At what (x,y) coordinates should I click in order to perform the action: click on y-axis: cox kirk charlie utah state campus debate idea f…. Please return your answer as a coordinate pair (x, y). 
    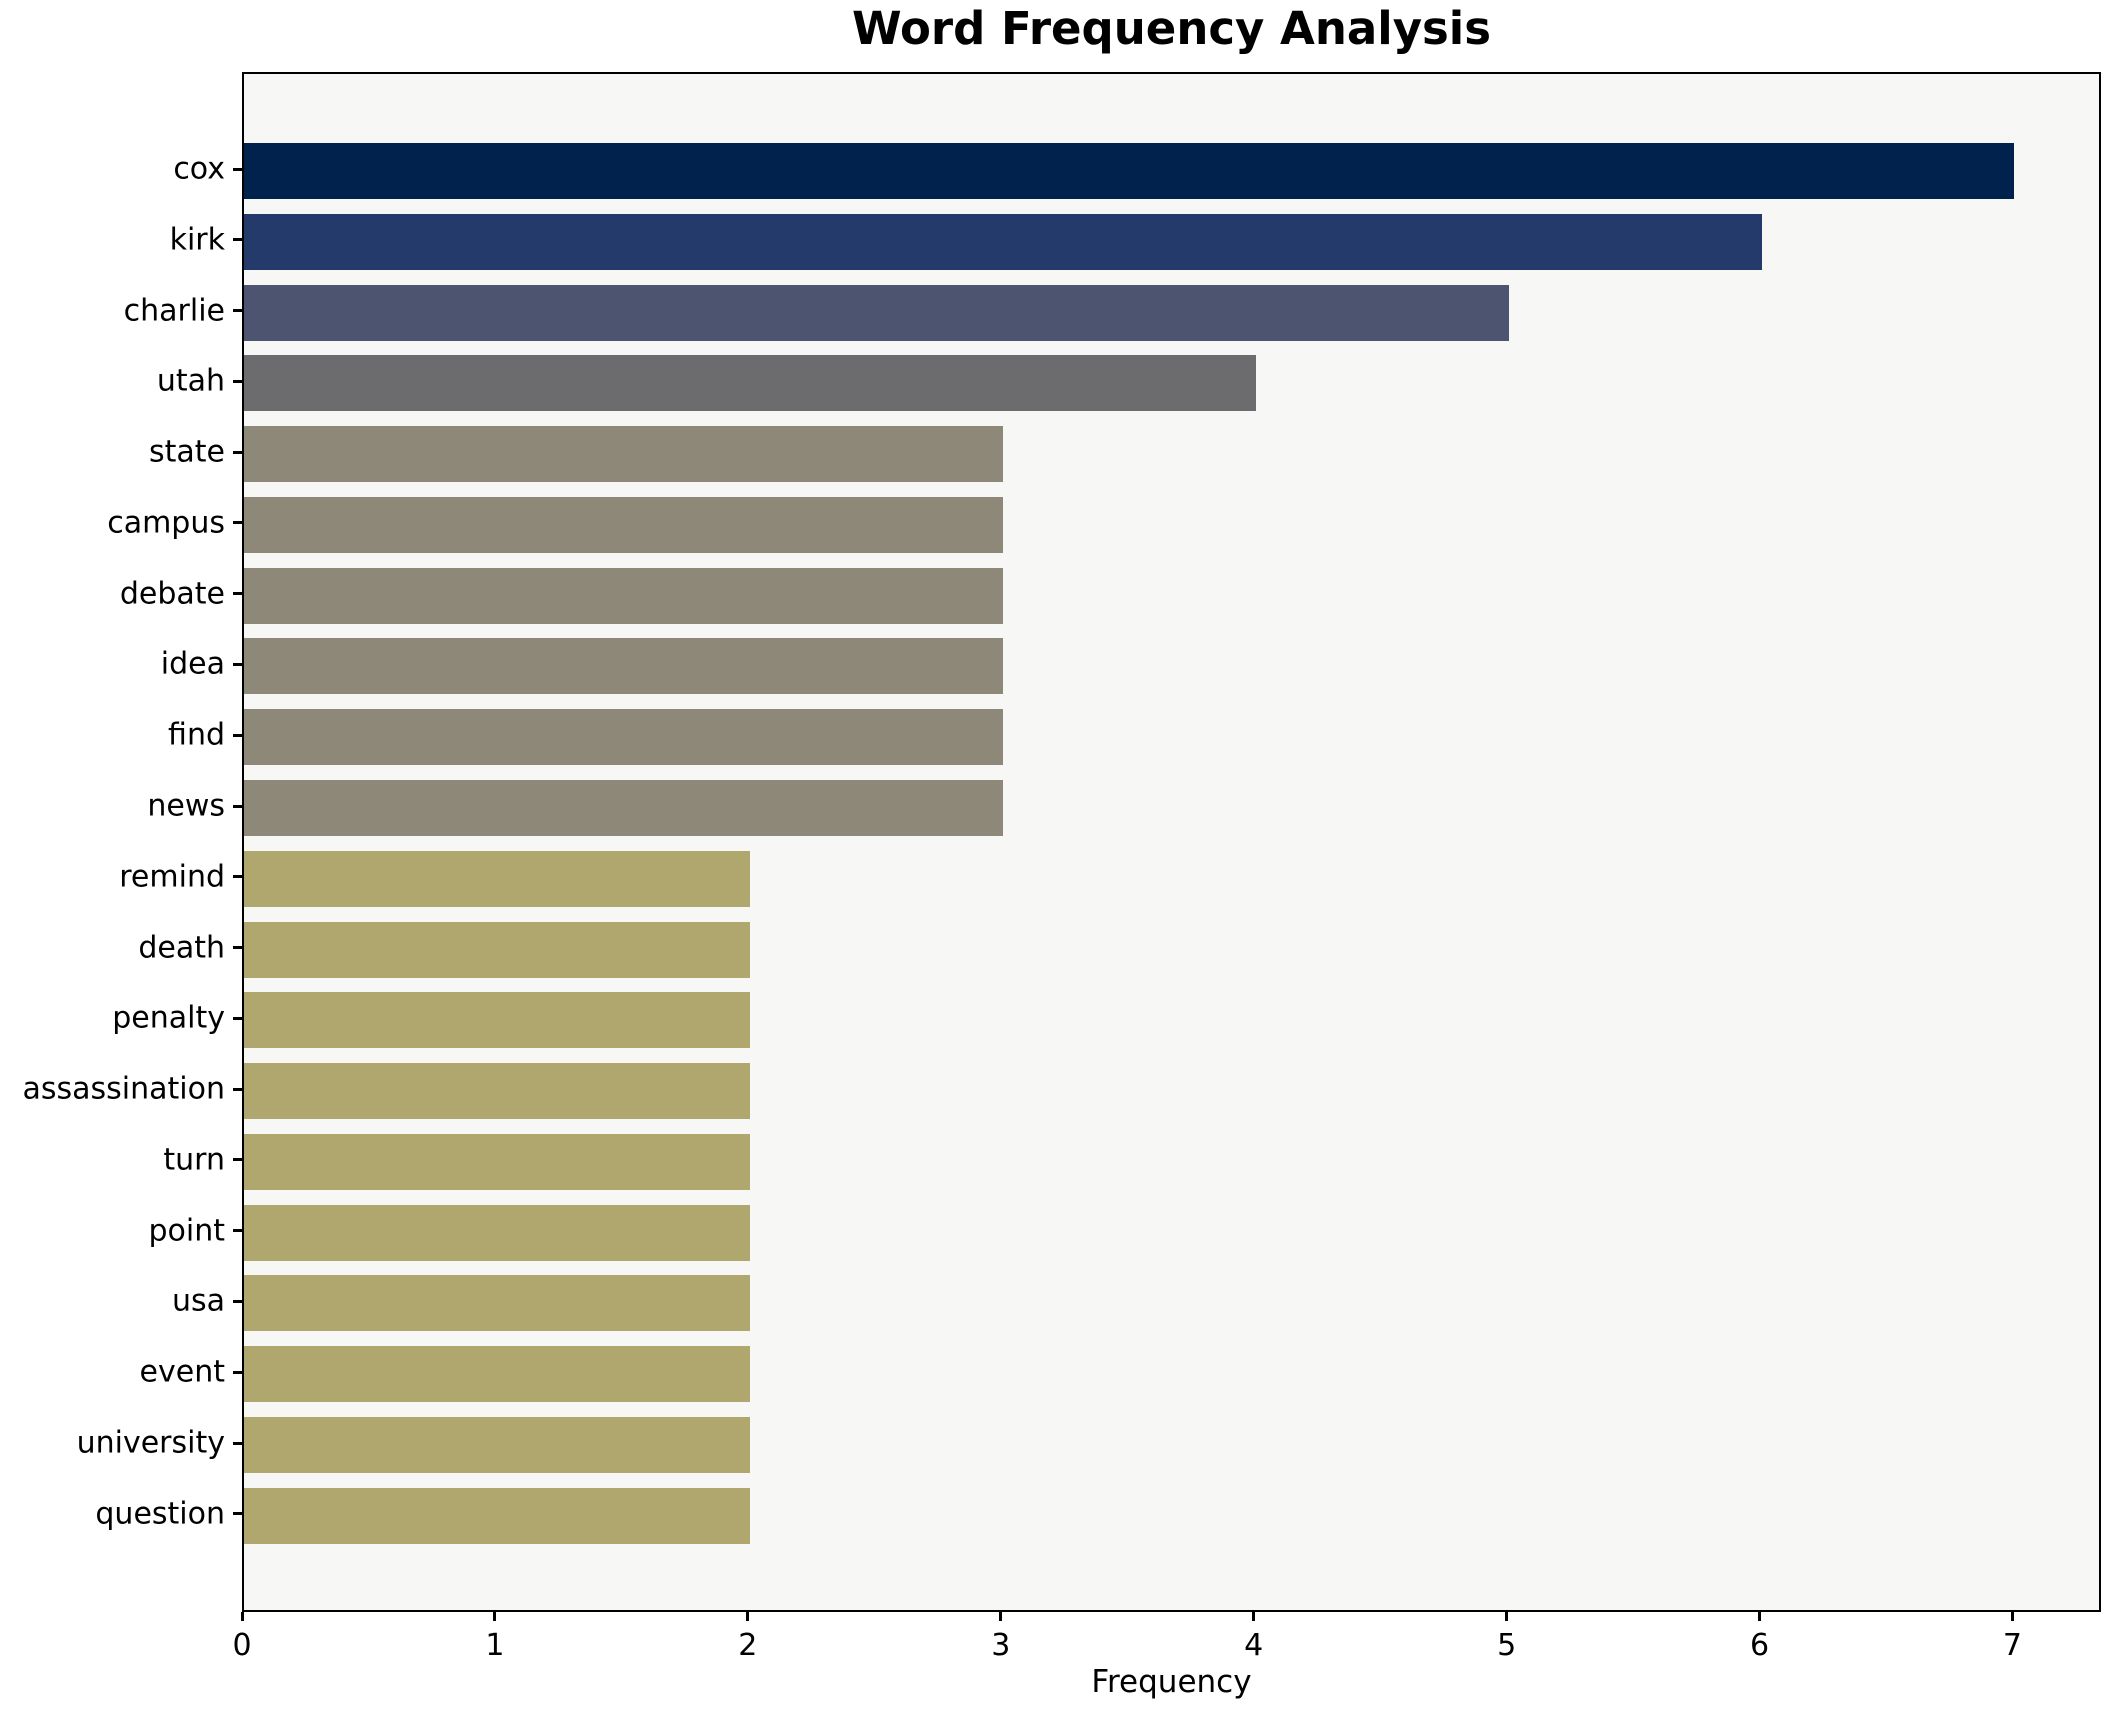
    Looking at the image, I should click on (113, 842).